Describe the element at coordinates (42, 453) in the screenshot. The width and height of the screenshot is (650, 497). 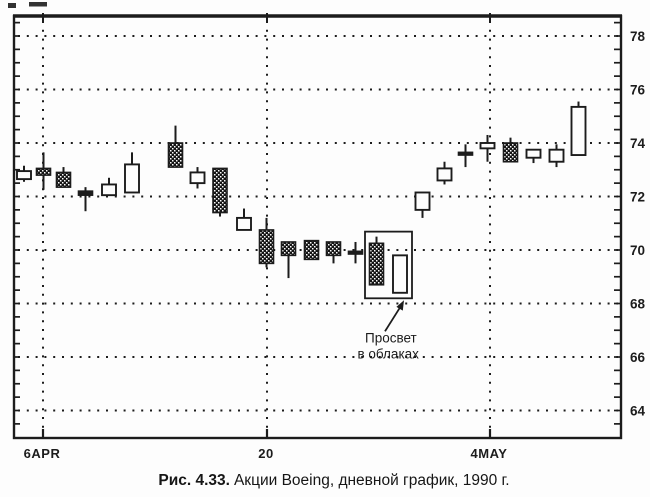
I see `x-axis-label-6APR: 6APR` at that location.